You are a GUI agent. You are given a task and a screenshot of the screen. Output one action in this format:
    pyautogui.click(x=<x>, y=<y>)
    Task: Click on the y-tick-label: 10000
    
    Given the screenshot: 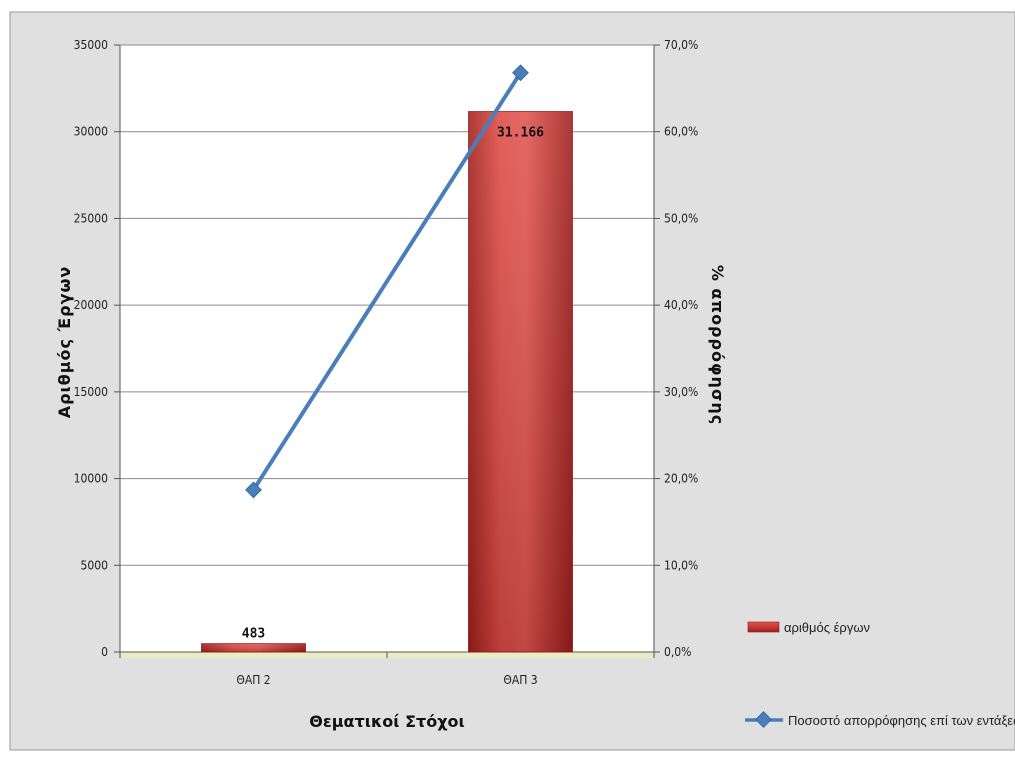 What is the action you would take?
    pyautogui.click(x=91, y=479)
    